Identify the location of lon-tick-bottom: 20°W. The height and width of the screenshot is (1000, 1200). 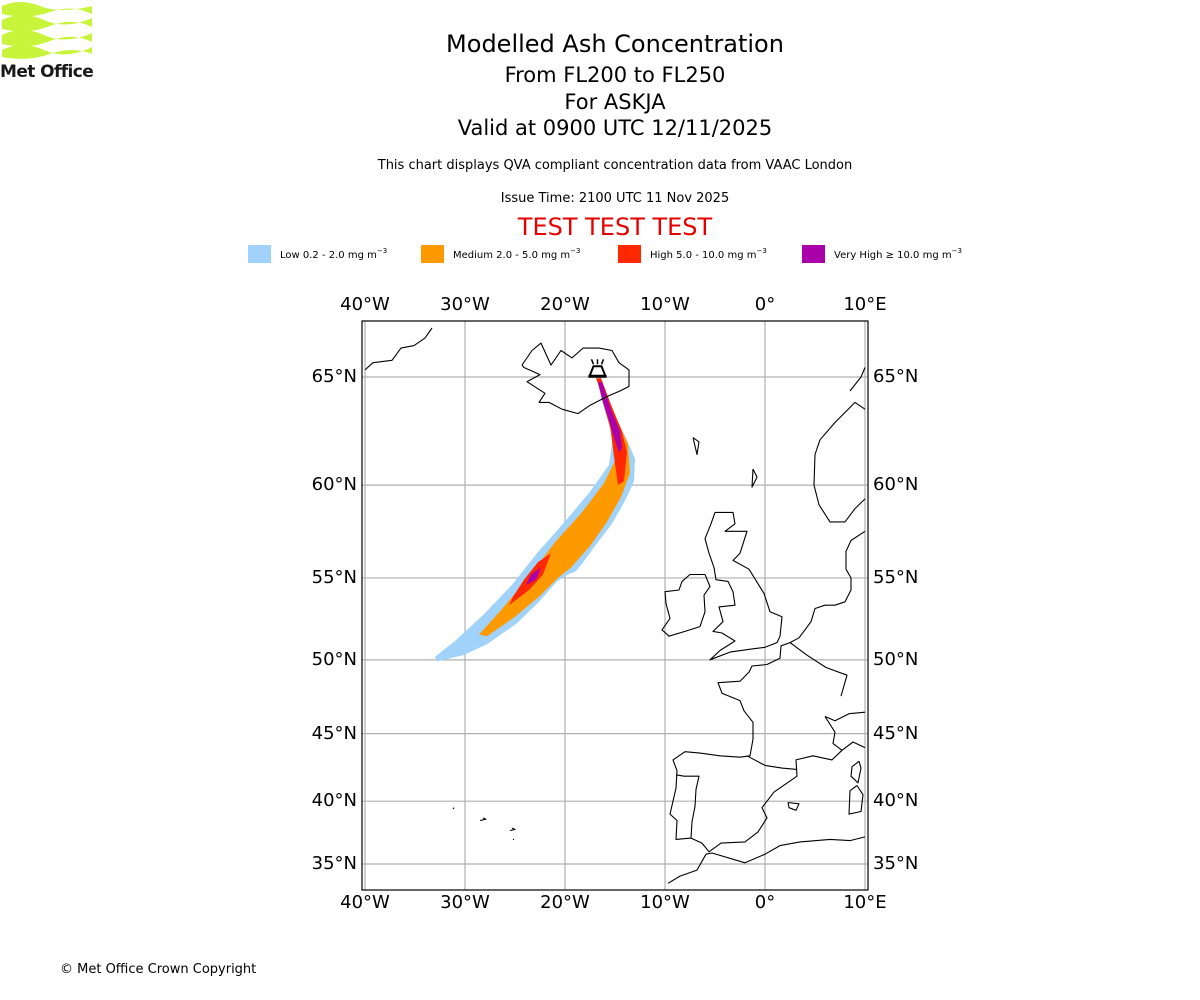
(565, 902).